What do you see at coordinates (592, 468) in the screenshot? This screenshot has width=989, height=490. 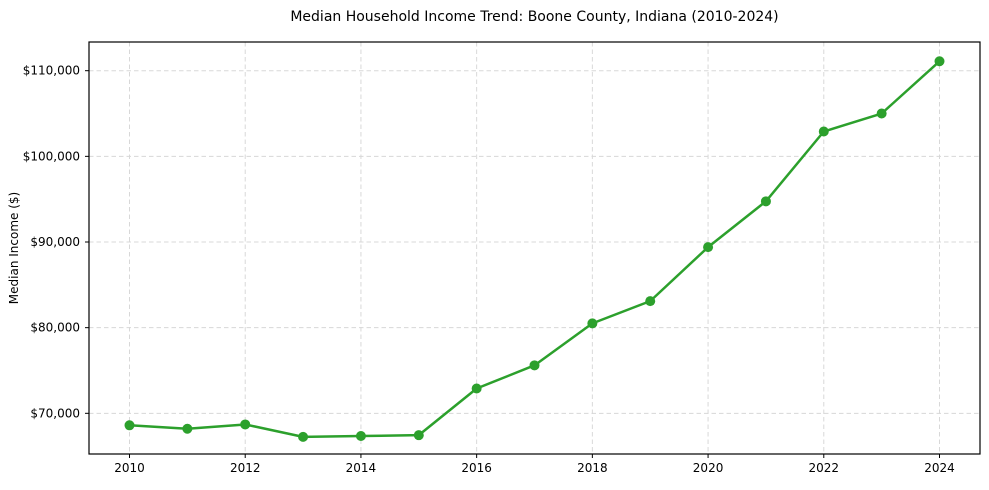 I see `x-tick-label: 2018` at bounding box center [592, 468].